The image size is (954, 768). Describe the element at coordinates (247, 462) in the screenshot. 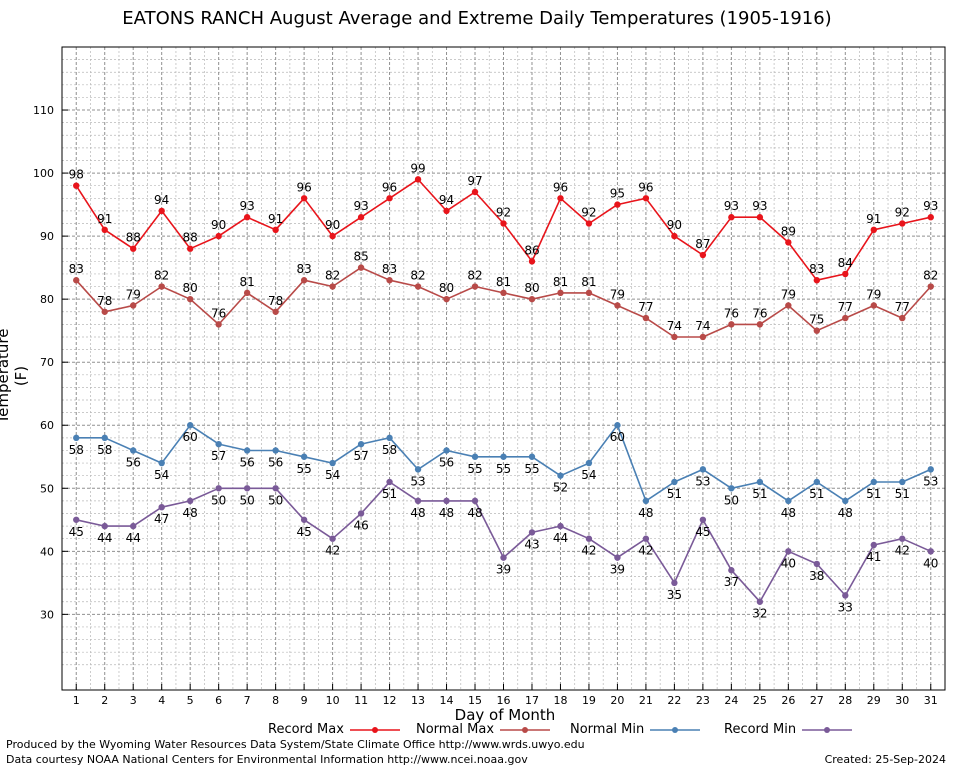

I see `data-label: 56` at that location.